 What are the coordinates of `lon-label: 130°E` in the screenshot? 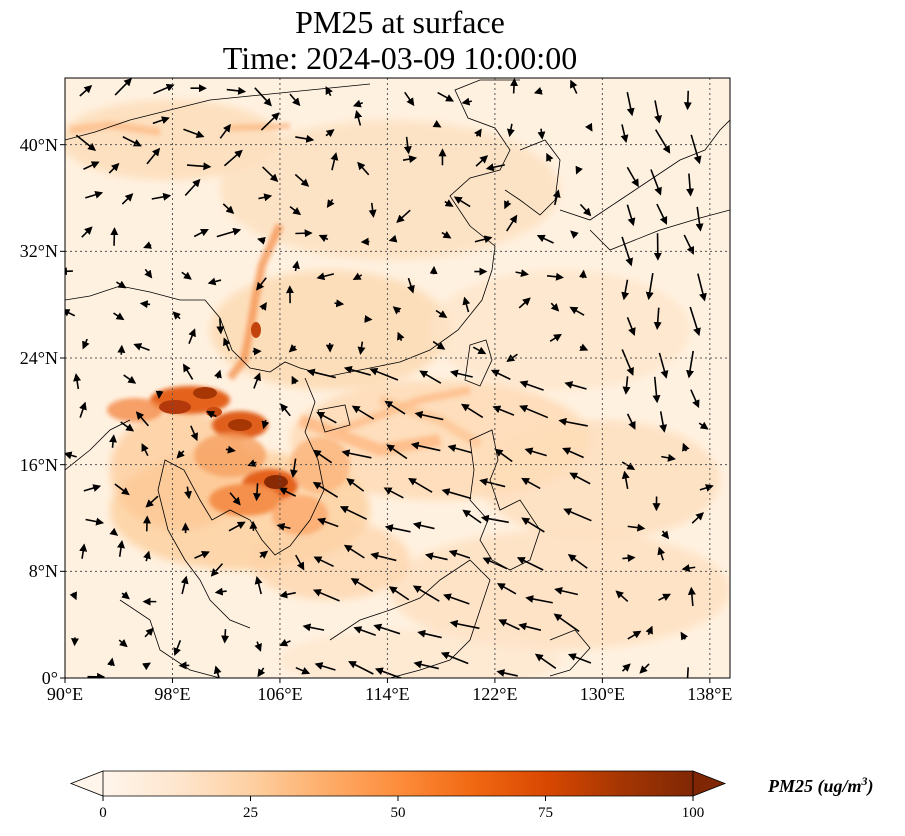 It's located at (602, 694).